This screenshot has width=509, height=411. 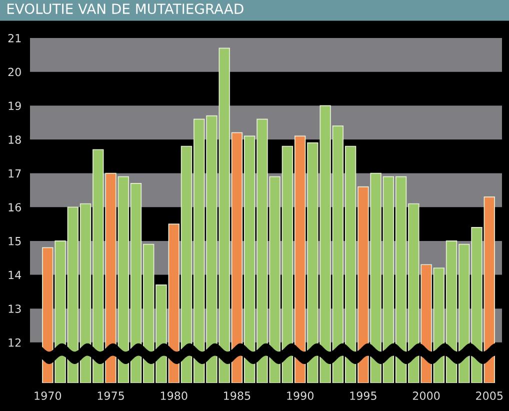 I want to click on x-tick-label: 1995, so click(x=363, y=396).